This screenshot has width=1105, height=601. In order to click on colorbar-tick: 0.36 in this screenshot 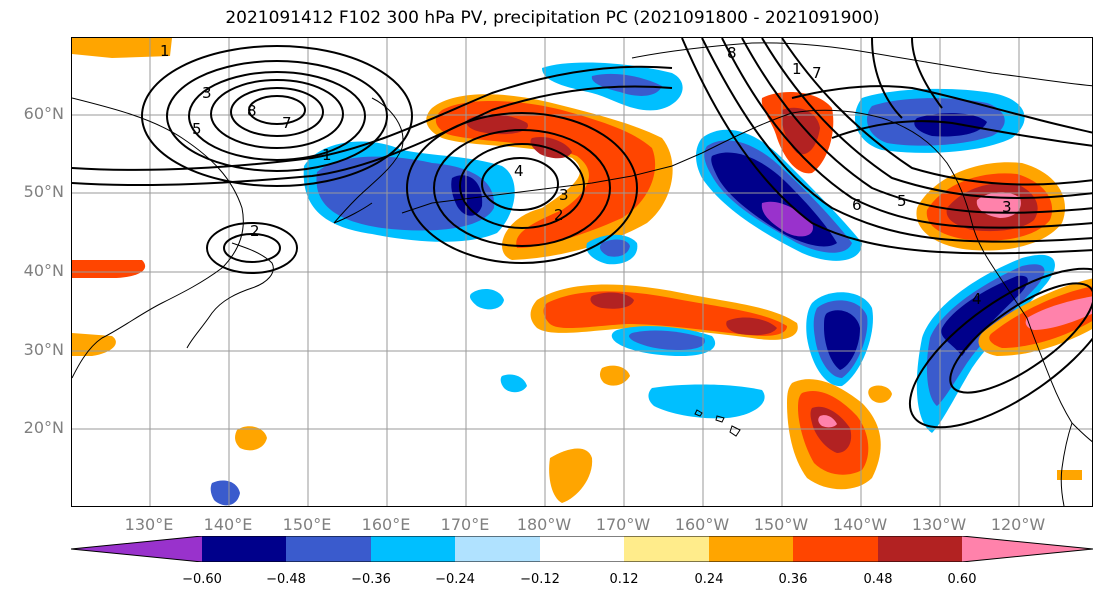, I will do `click(793, 579)`.